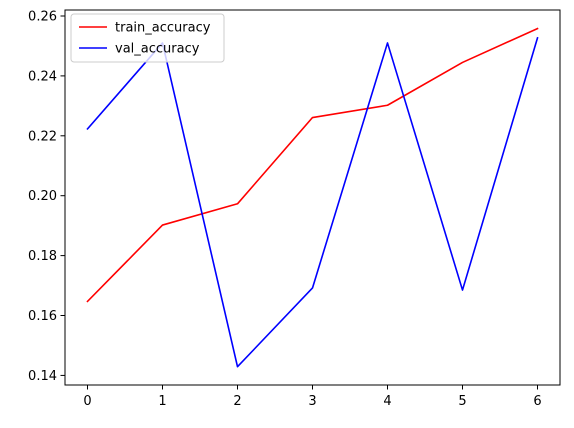 This screenshot has height=428, width=574. I want to click on x-axis: 0 1 2 3 4 5 6, so click(312, 397).